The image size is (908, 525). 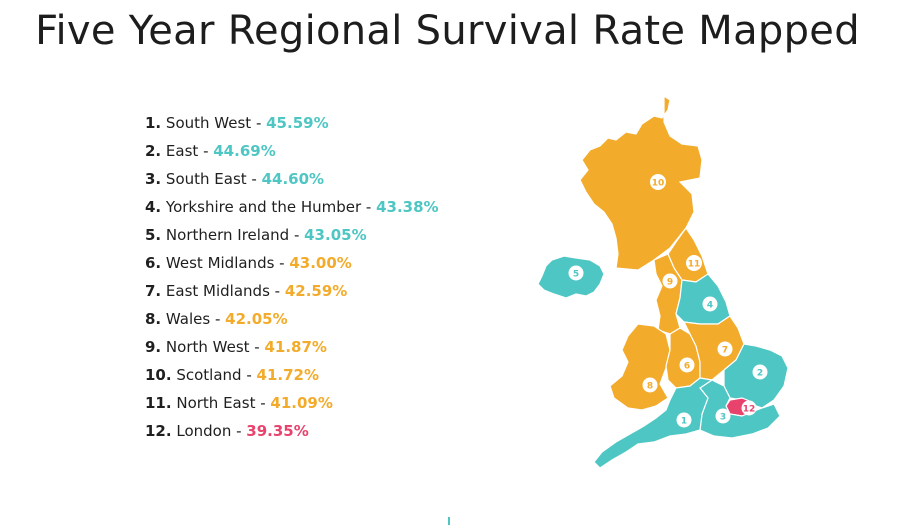 I want to click on svg-text: 1, so click(x=684, y=422).